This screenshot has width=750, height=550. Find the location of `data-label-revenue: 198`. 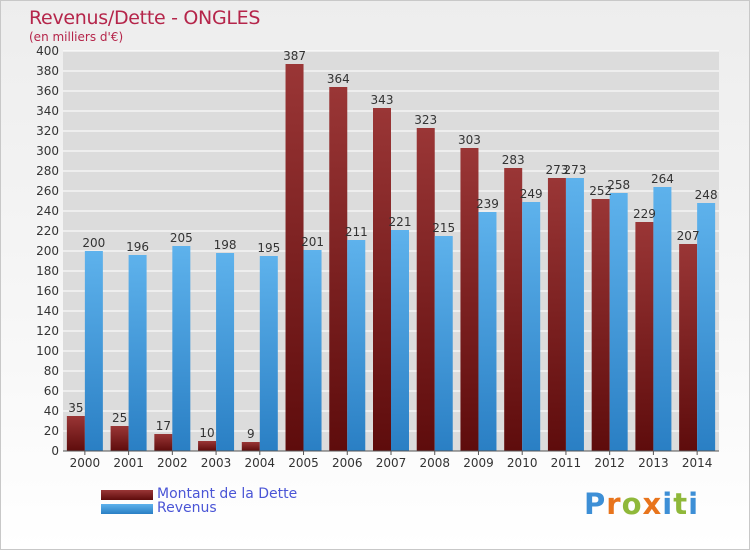

data-label-revenue: 198 is located at coordinates (225, 245).